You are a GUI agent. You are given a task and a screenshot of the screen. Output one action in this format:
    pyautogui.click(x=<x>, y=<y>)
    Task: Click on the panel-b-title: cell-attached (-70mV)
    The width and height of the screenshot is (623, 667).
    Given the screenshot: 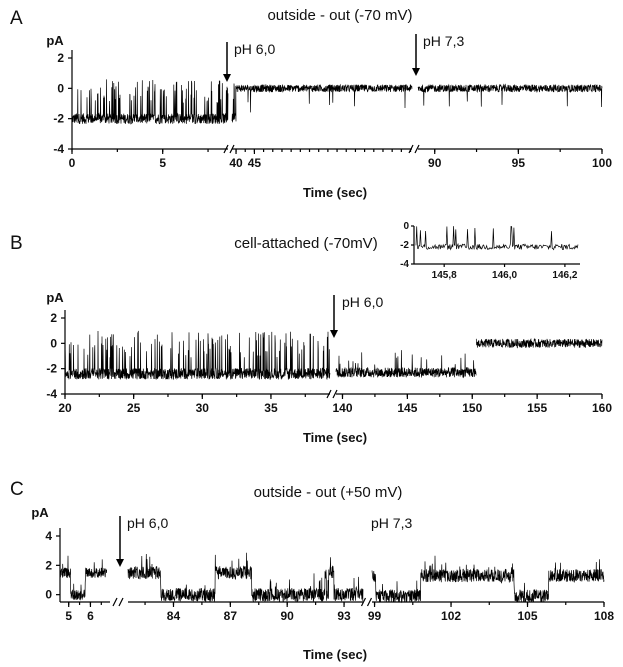 What is the action you would take?
    pyautogui.click(x=305, y=243)
    